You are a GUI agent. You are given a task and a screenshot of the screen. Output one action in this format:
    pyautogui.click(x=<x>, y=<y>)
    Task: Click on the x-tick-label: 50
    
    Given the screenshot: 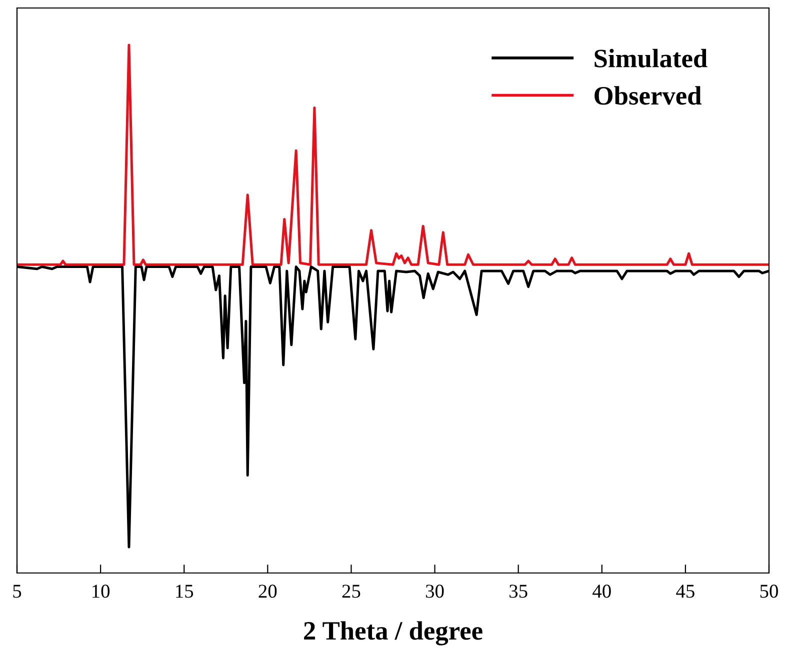 What is the action you would take?
    pyautogui.click(x=769, y=591)
    